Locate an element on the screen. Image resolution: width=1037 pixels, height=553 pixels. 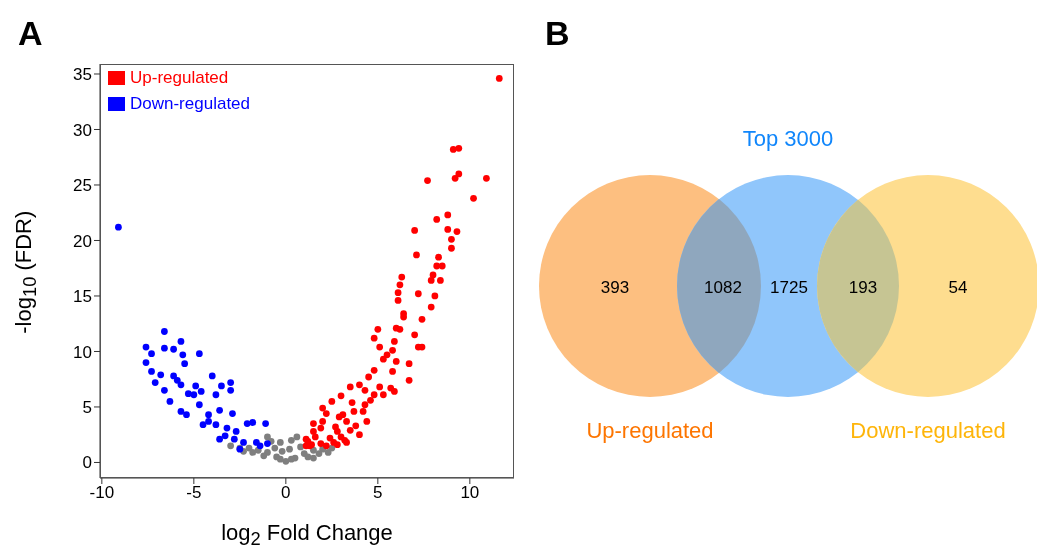
x-tick-label: 5 is located at coordinates (378, 493).